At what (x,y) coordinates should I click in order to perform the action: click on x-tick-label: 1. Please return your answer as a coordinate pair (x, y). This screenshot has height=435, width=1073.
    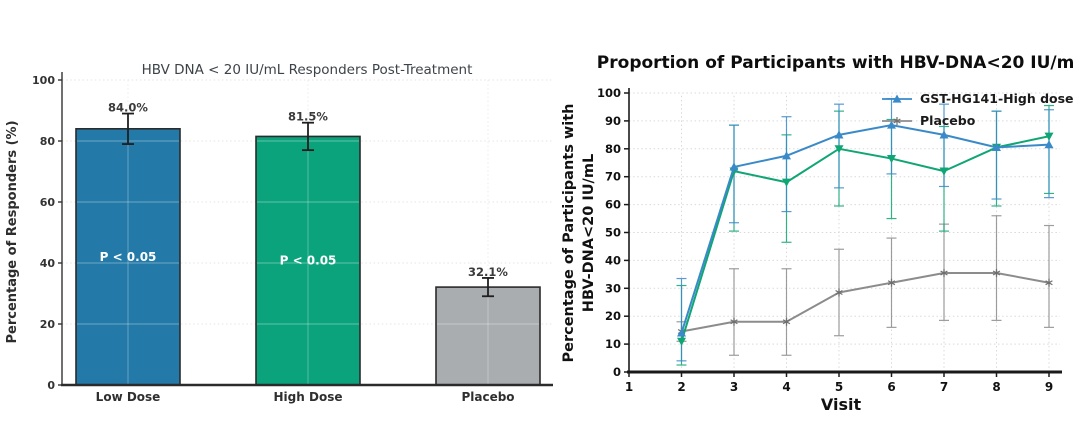
    Looking at the image, I should click on (629, 387).